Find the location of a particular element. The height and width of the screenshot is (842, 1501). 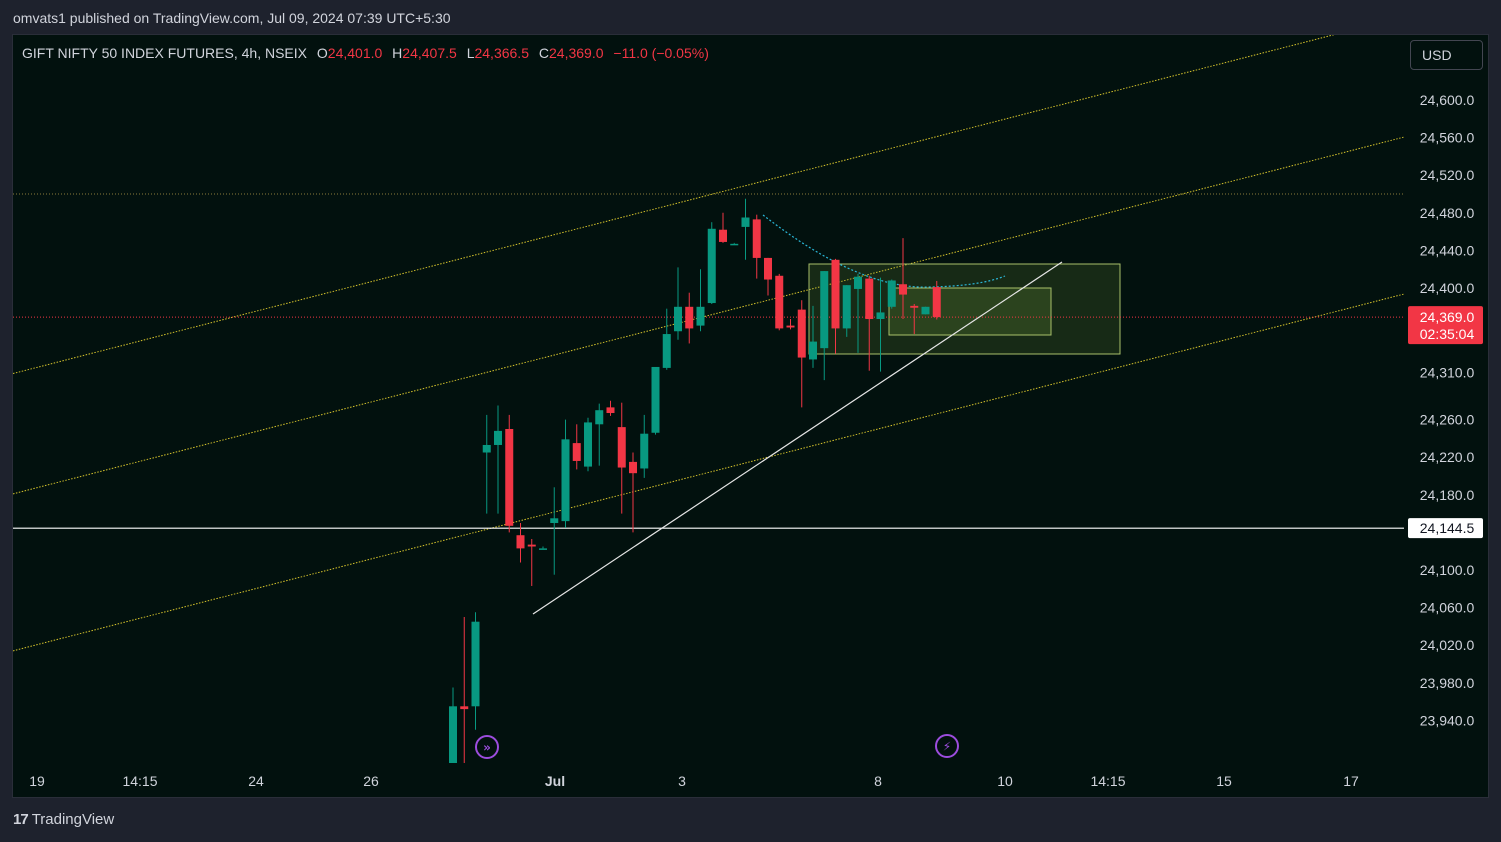

y-tick-label: 24,600.0 is located at coordinates (1447, 100).